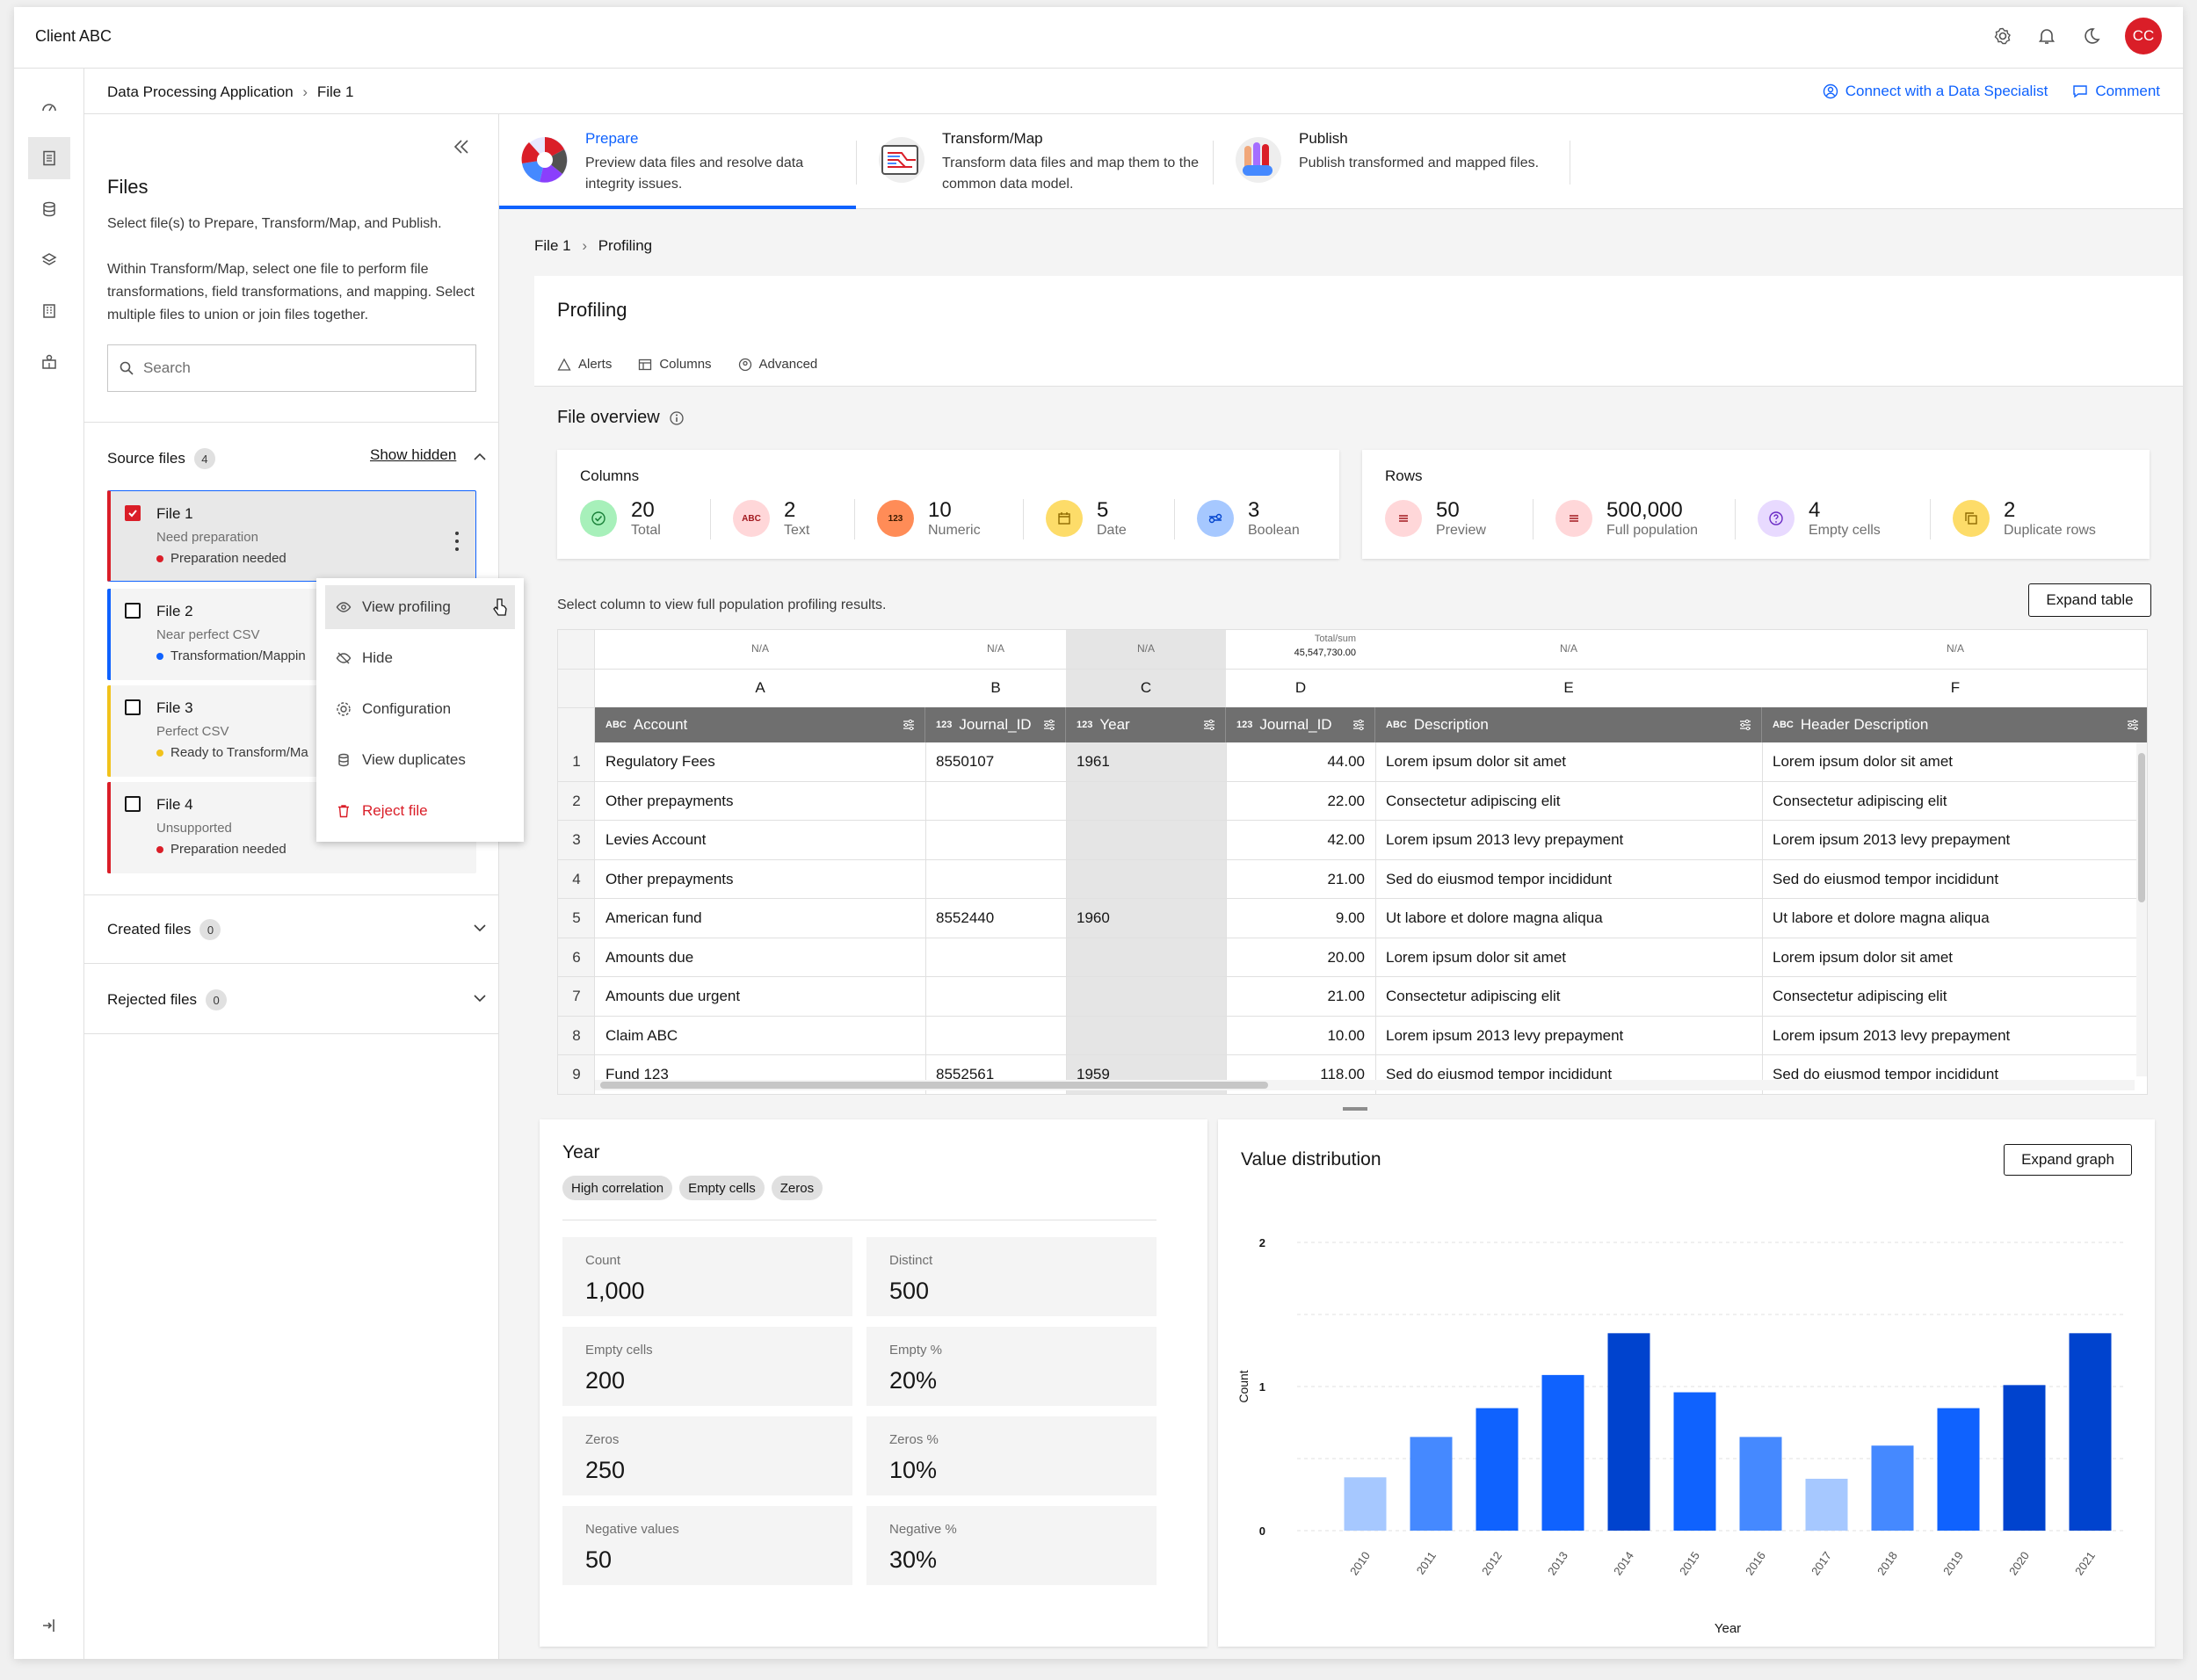 This screenshot has width=2197, height=1680. Describe the element at coordinates (413, 454) in the screenshot. I see `show-hidden-link: Show hidden` at that location.